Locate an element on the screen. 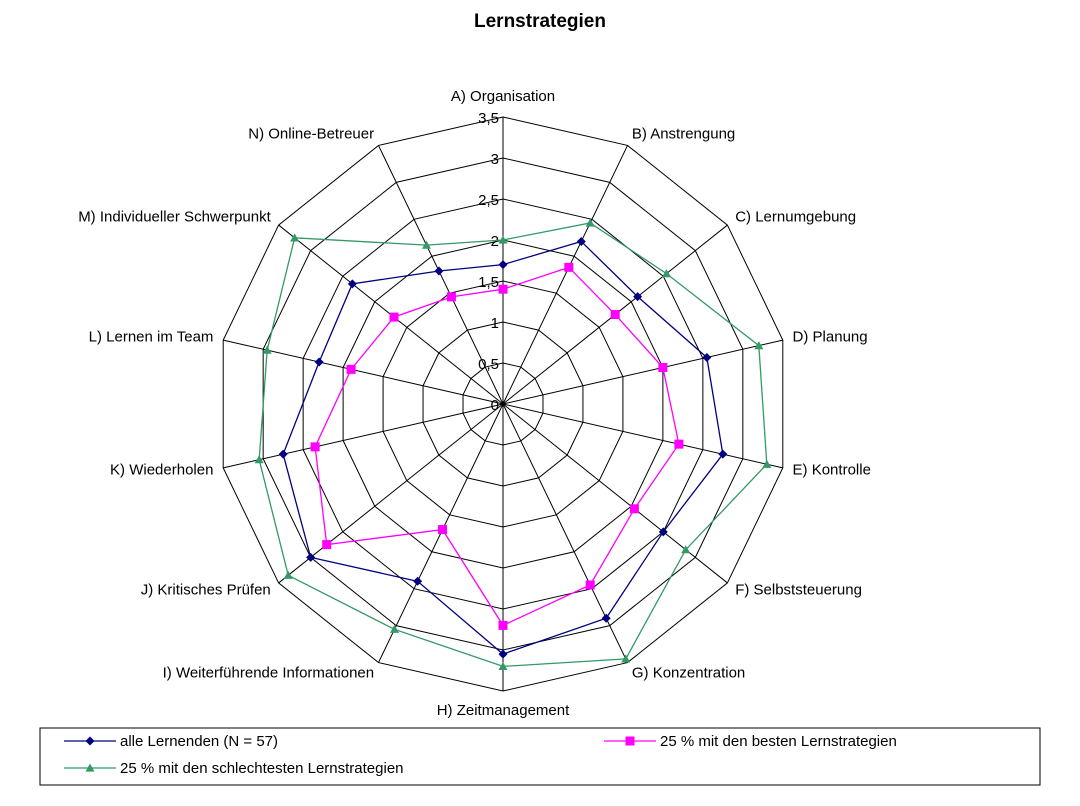  category-label: E) Kontrolle is located at coordinates (832, 470).